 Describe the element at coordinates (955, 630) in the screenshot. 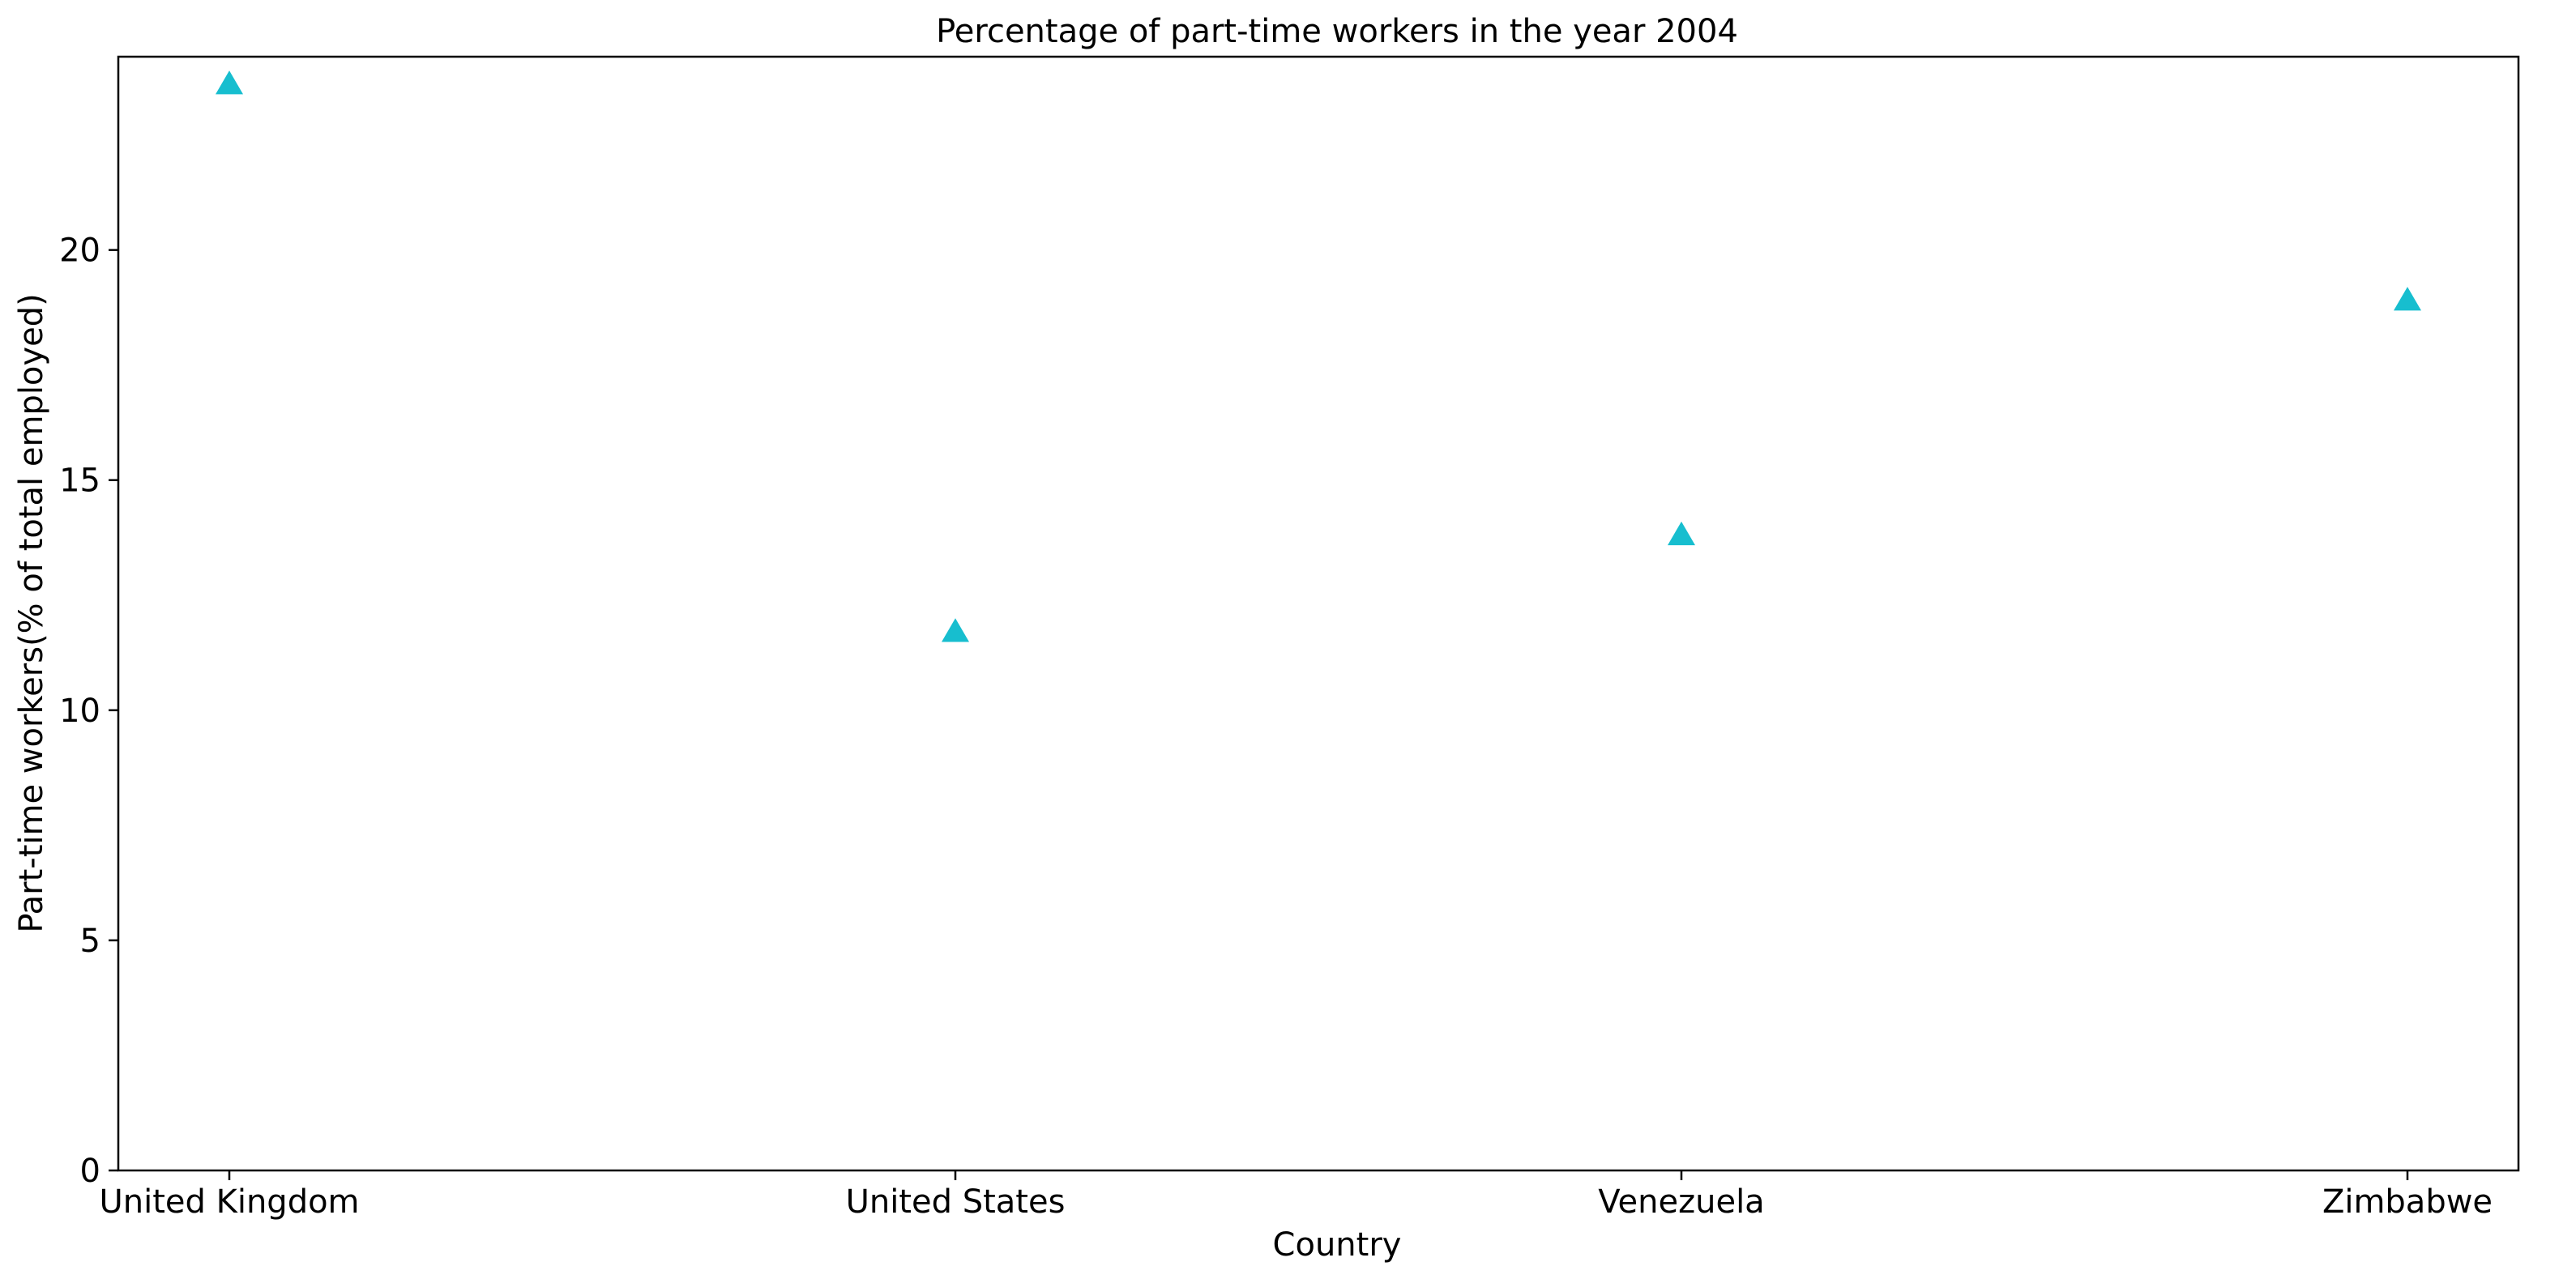

I see `data-point-united-states` at that location.